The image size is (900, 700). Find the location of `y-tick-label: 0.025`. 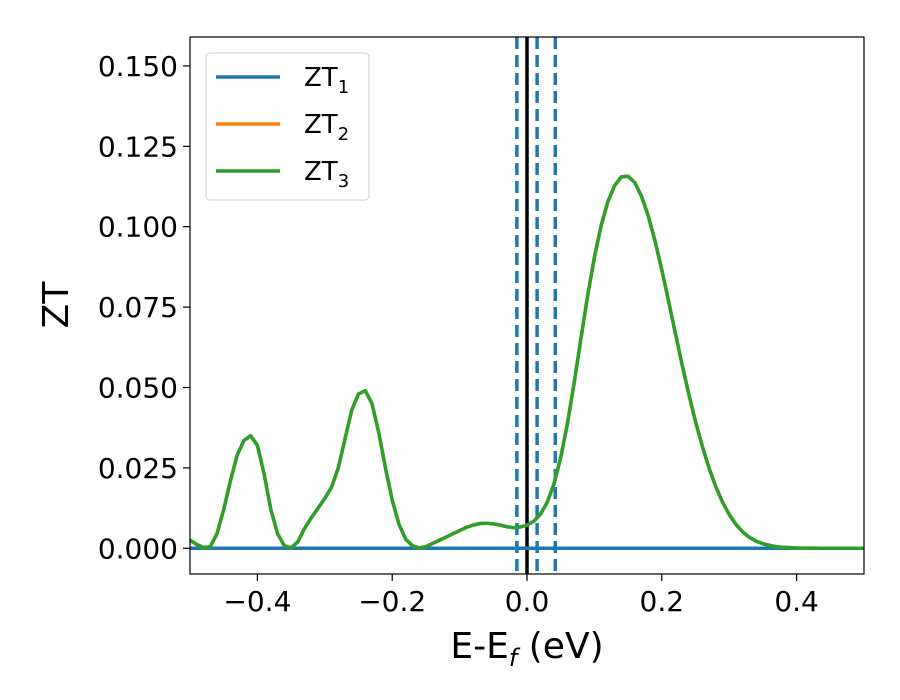

y-tick-label: 0.025 is located at coordinates (138, 468).